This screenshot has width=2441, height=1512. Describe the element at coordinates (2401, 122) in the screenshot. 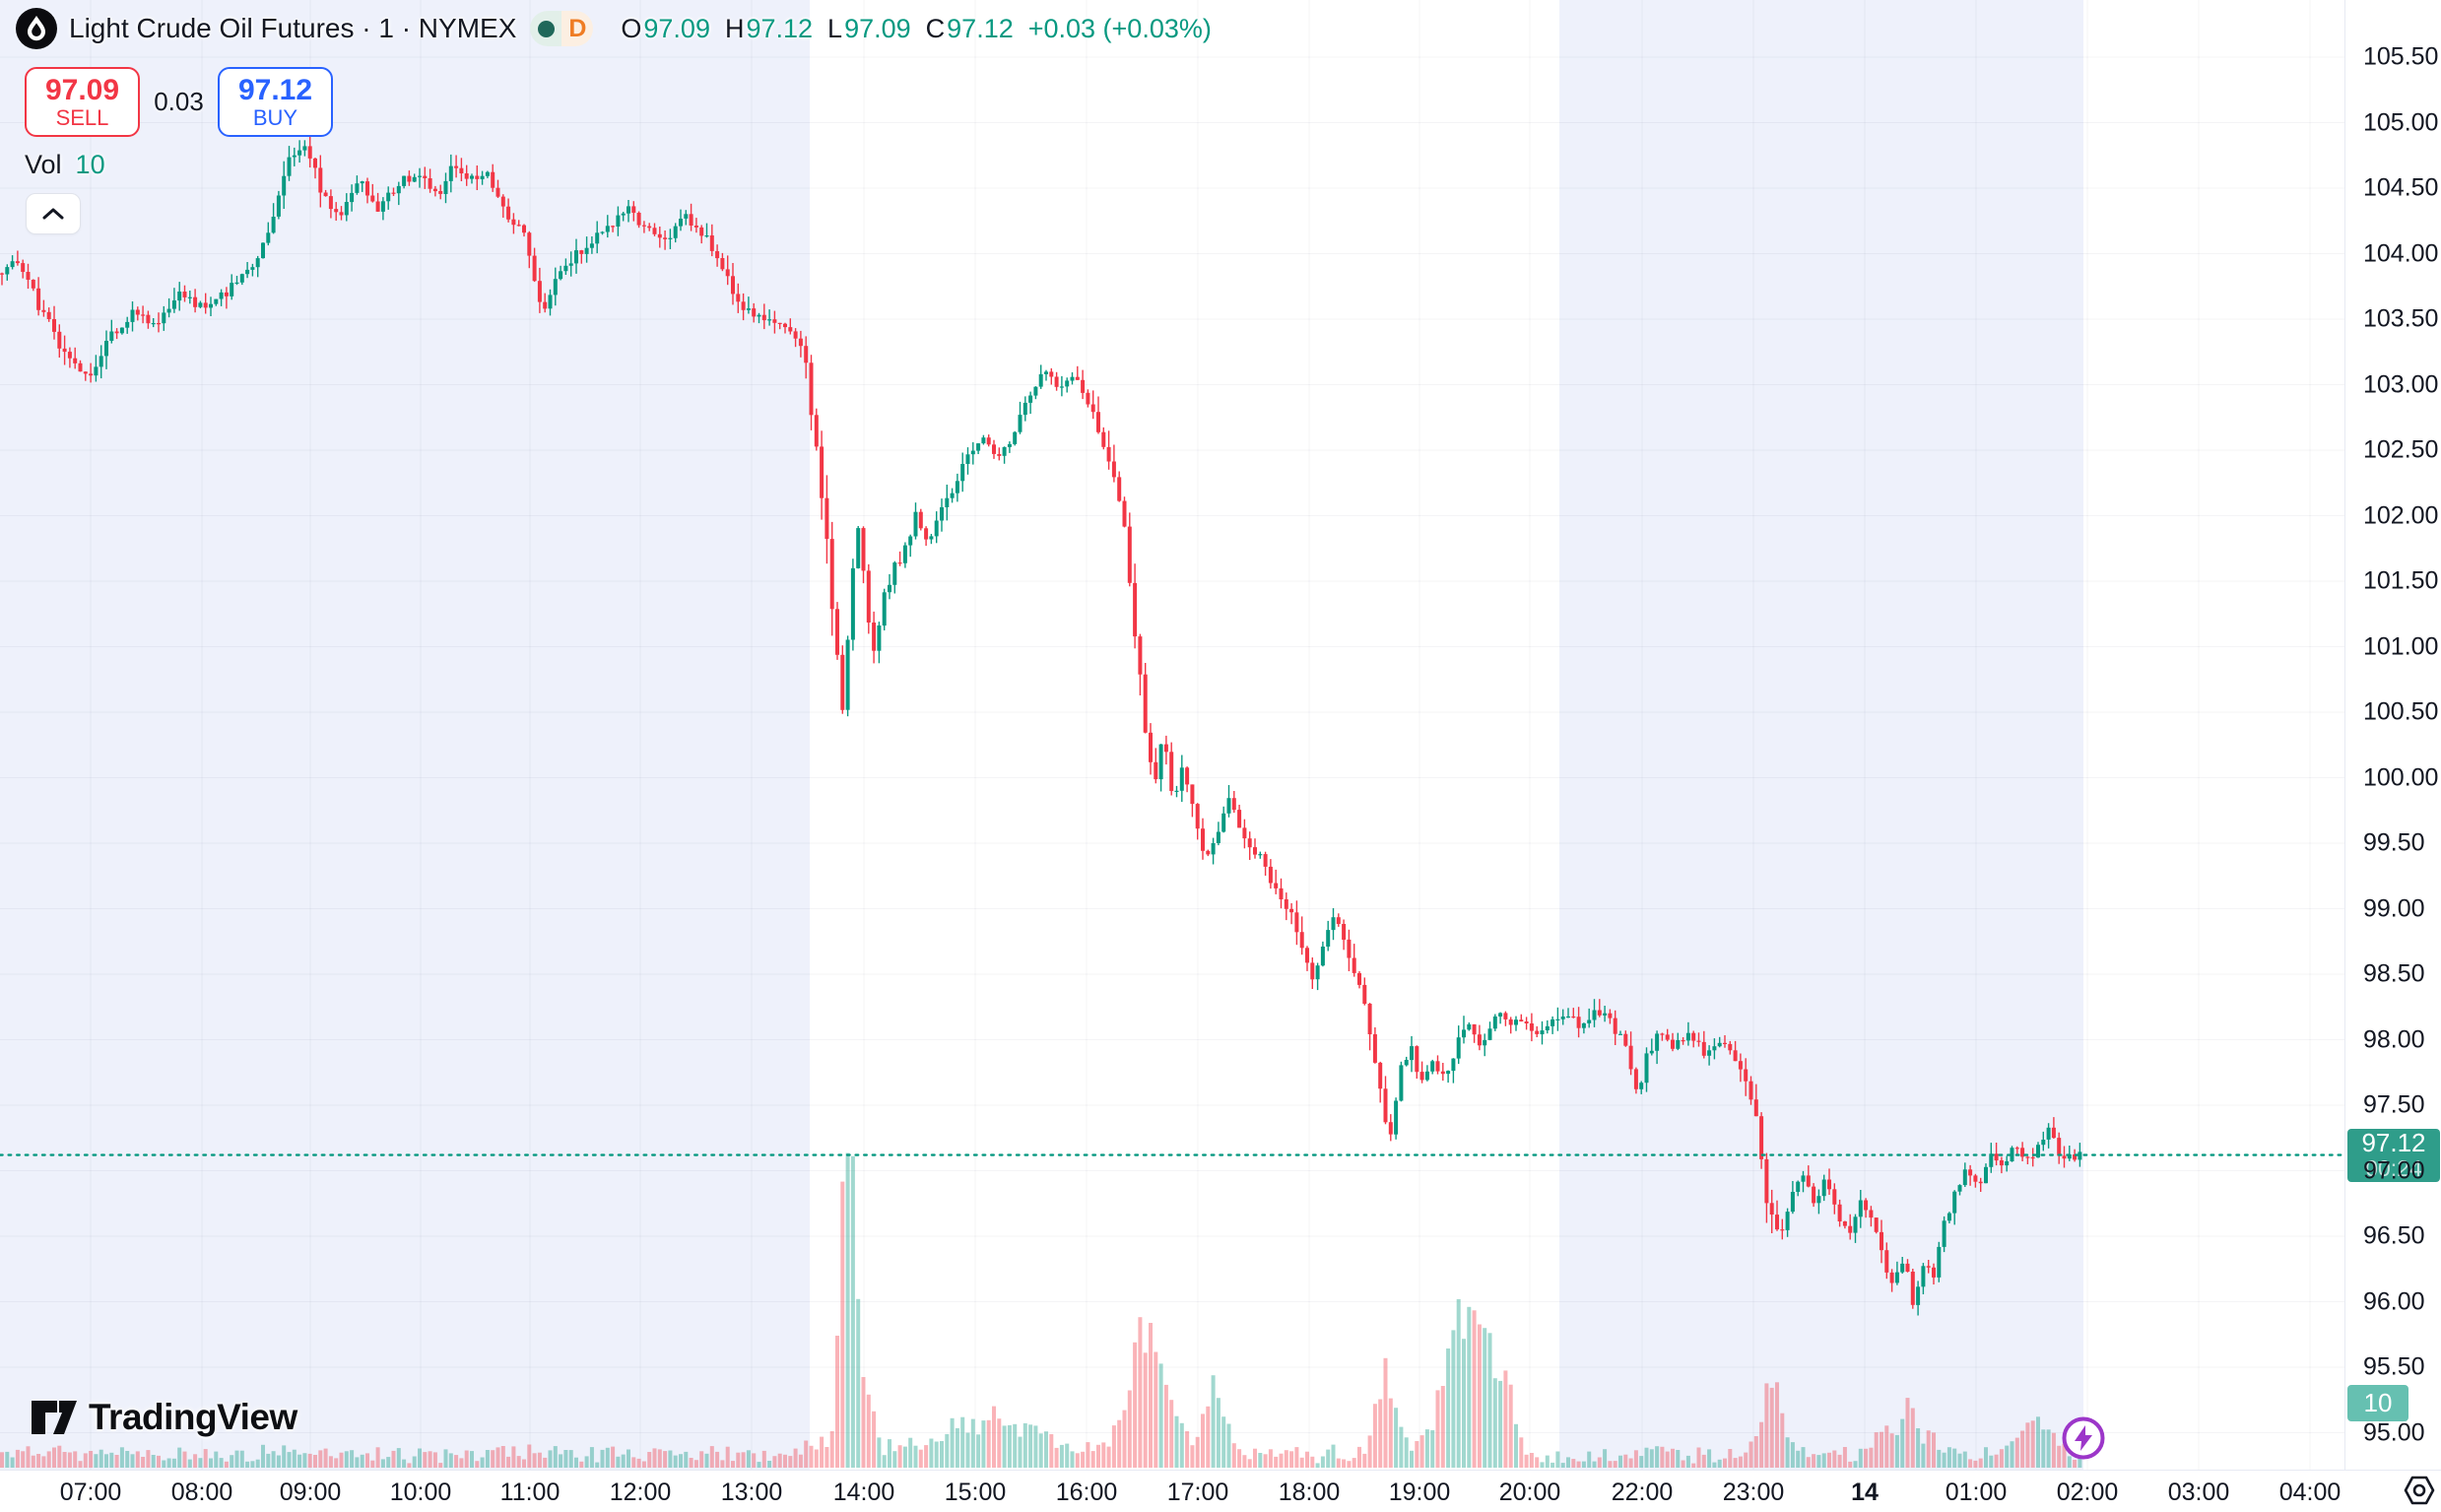

I see `price-tick-label: 105.00` at that location.